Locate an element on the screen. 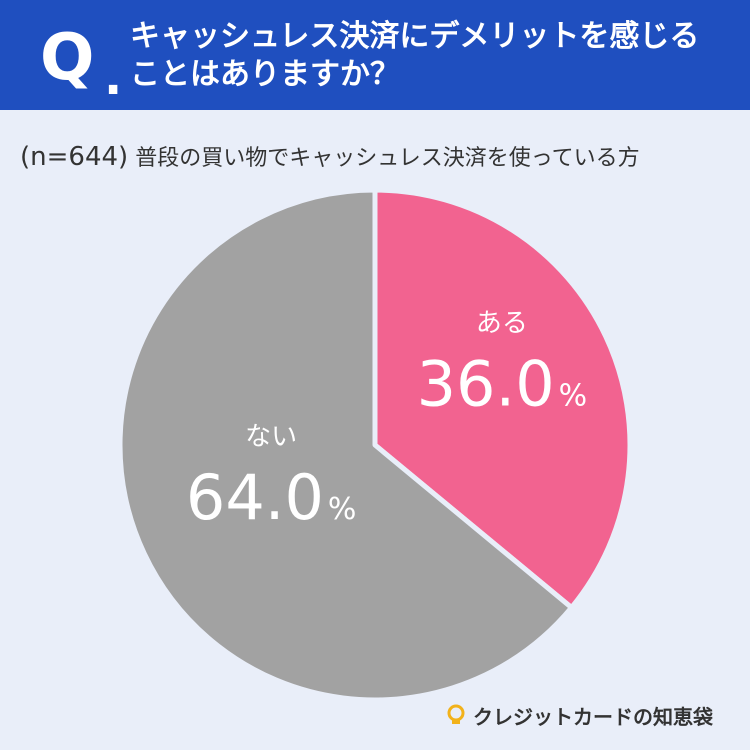  lightbulb-icon is located at coordinates (456, 714).